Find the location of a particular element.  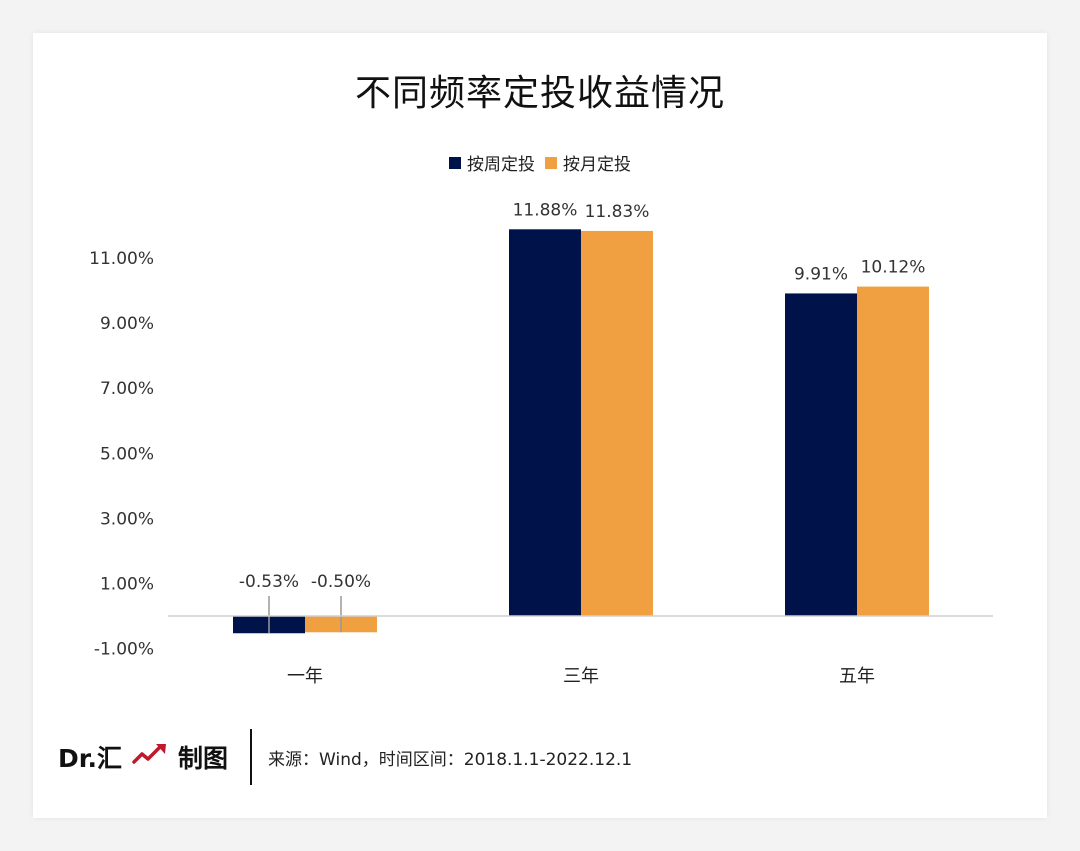

brand-name: Dr.汇 is located at coordinates (90, 758).